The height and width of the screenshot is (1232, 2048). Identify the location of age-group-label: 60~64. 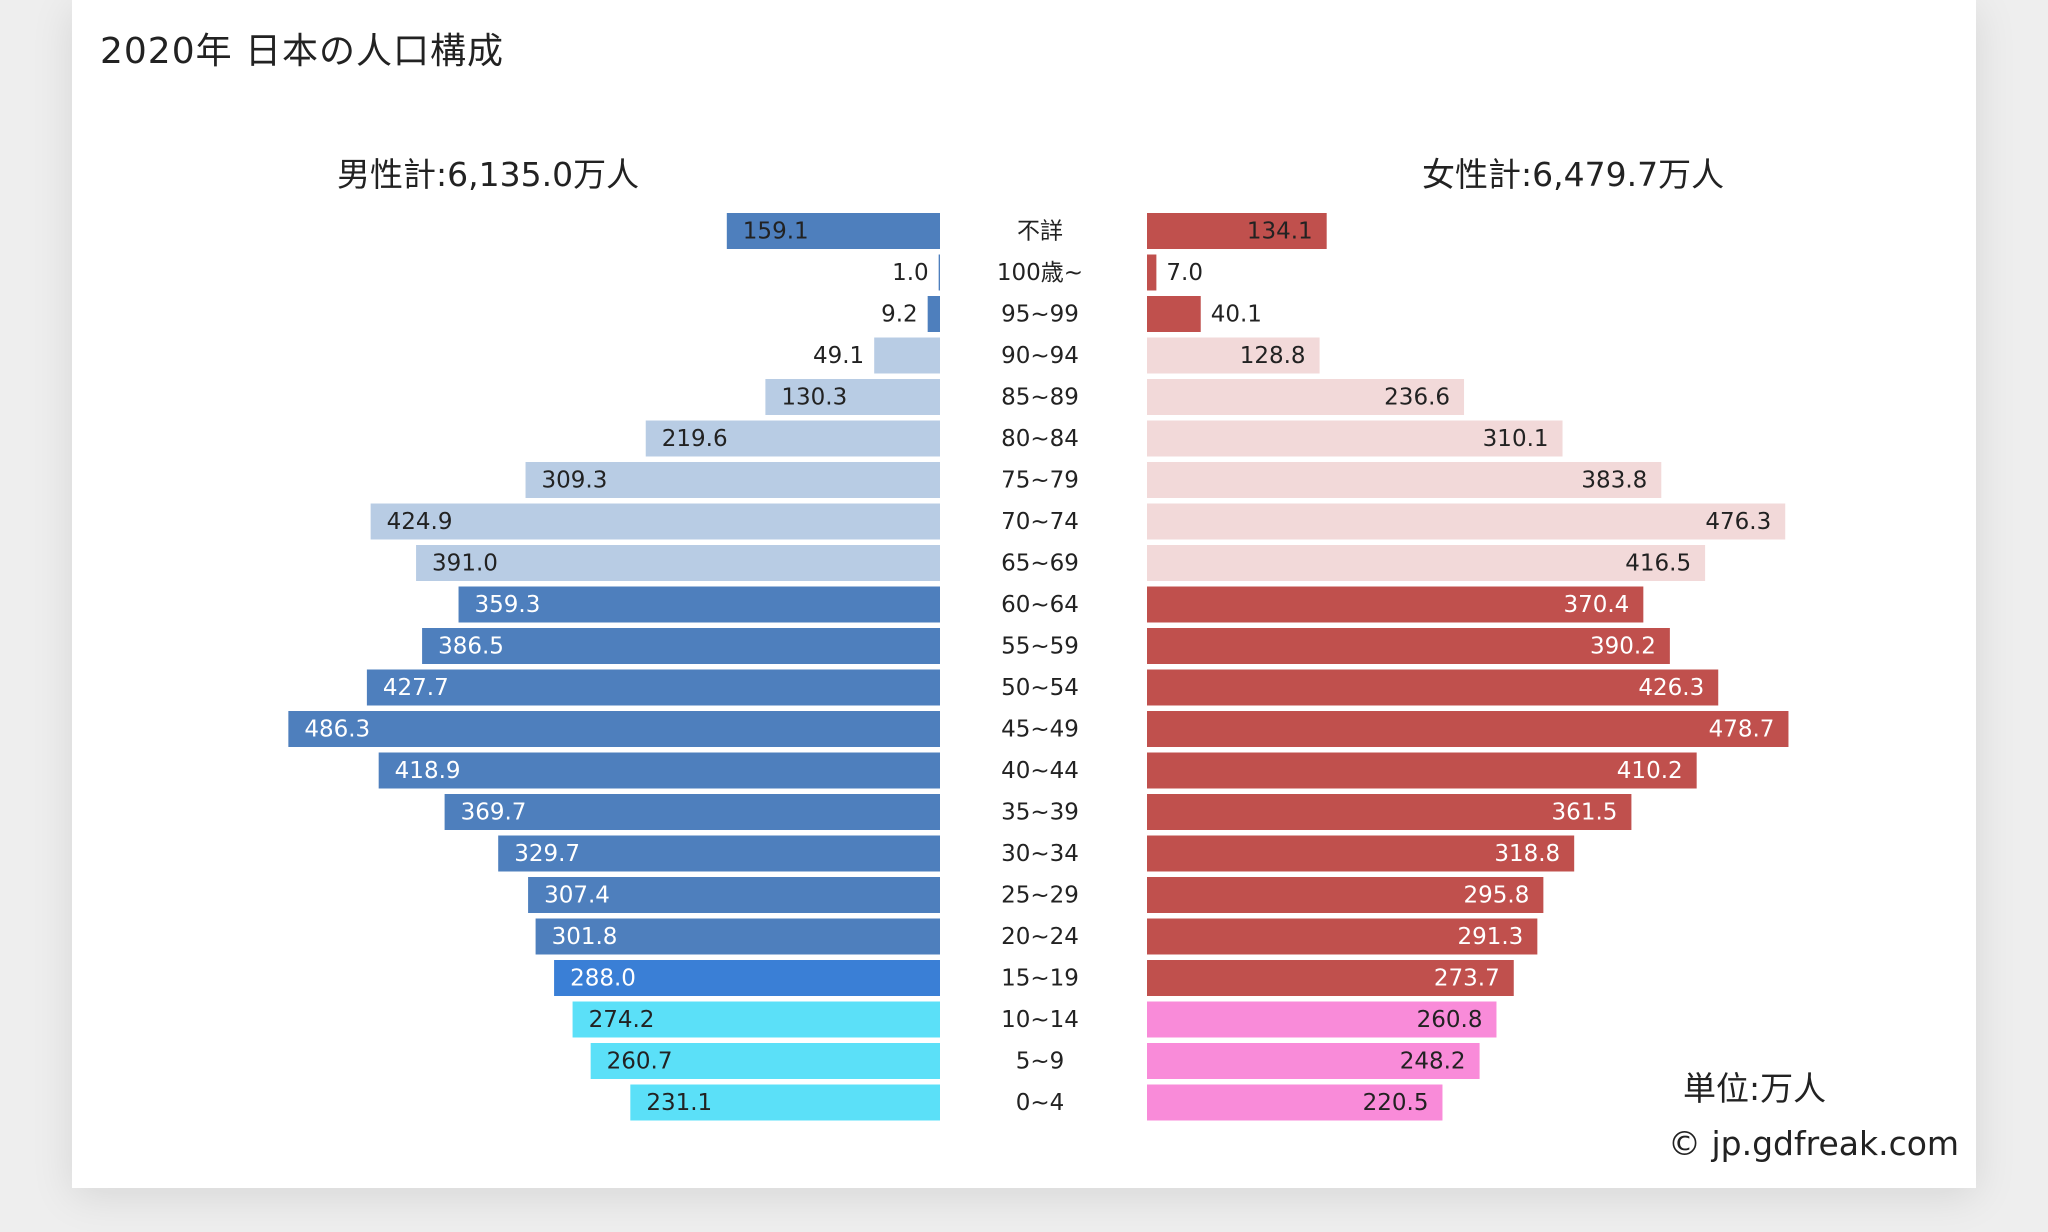
(1040, 605).